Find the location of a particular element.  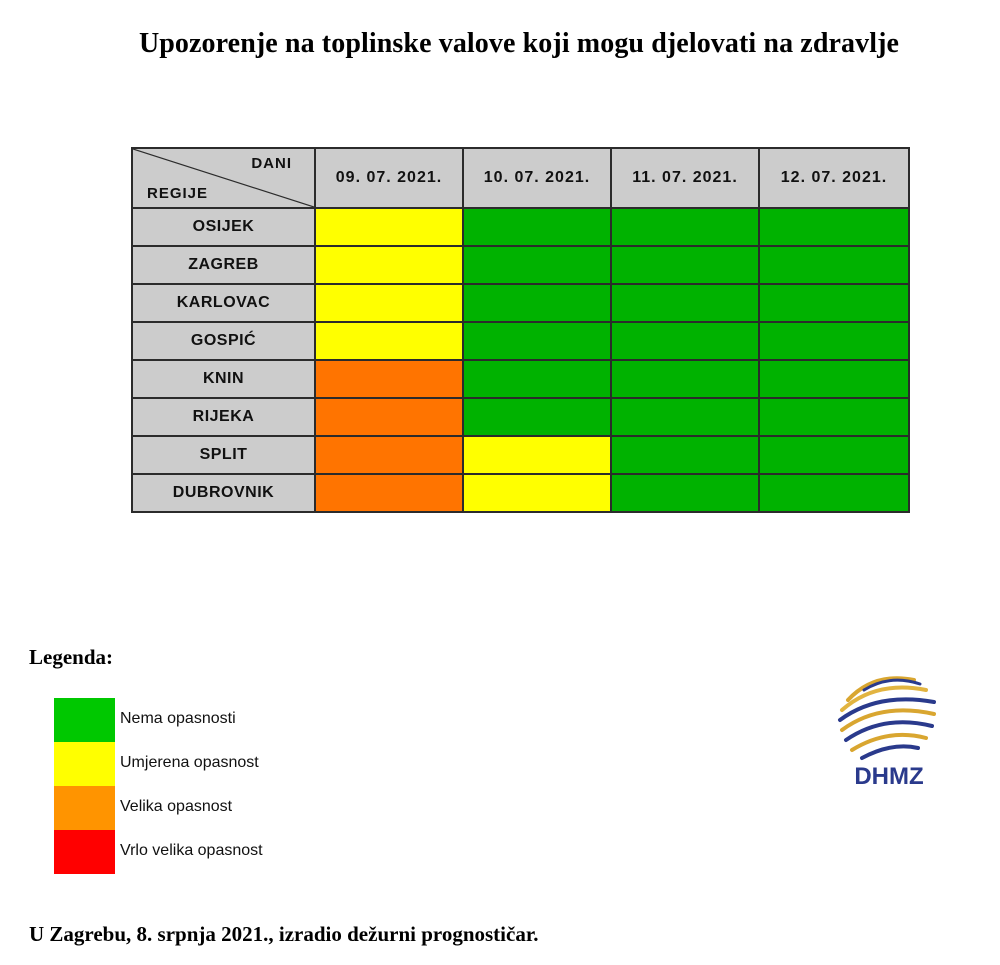

table-corner-cell: DANI REGIJE is located at coordinates (223, 178).